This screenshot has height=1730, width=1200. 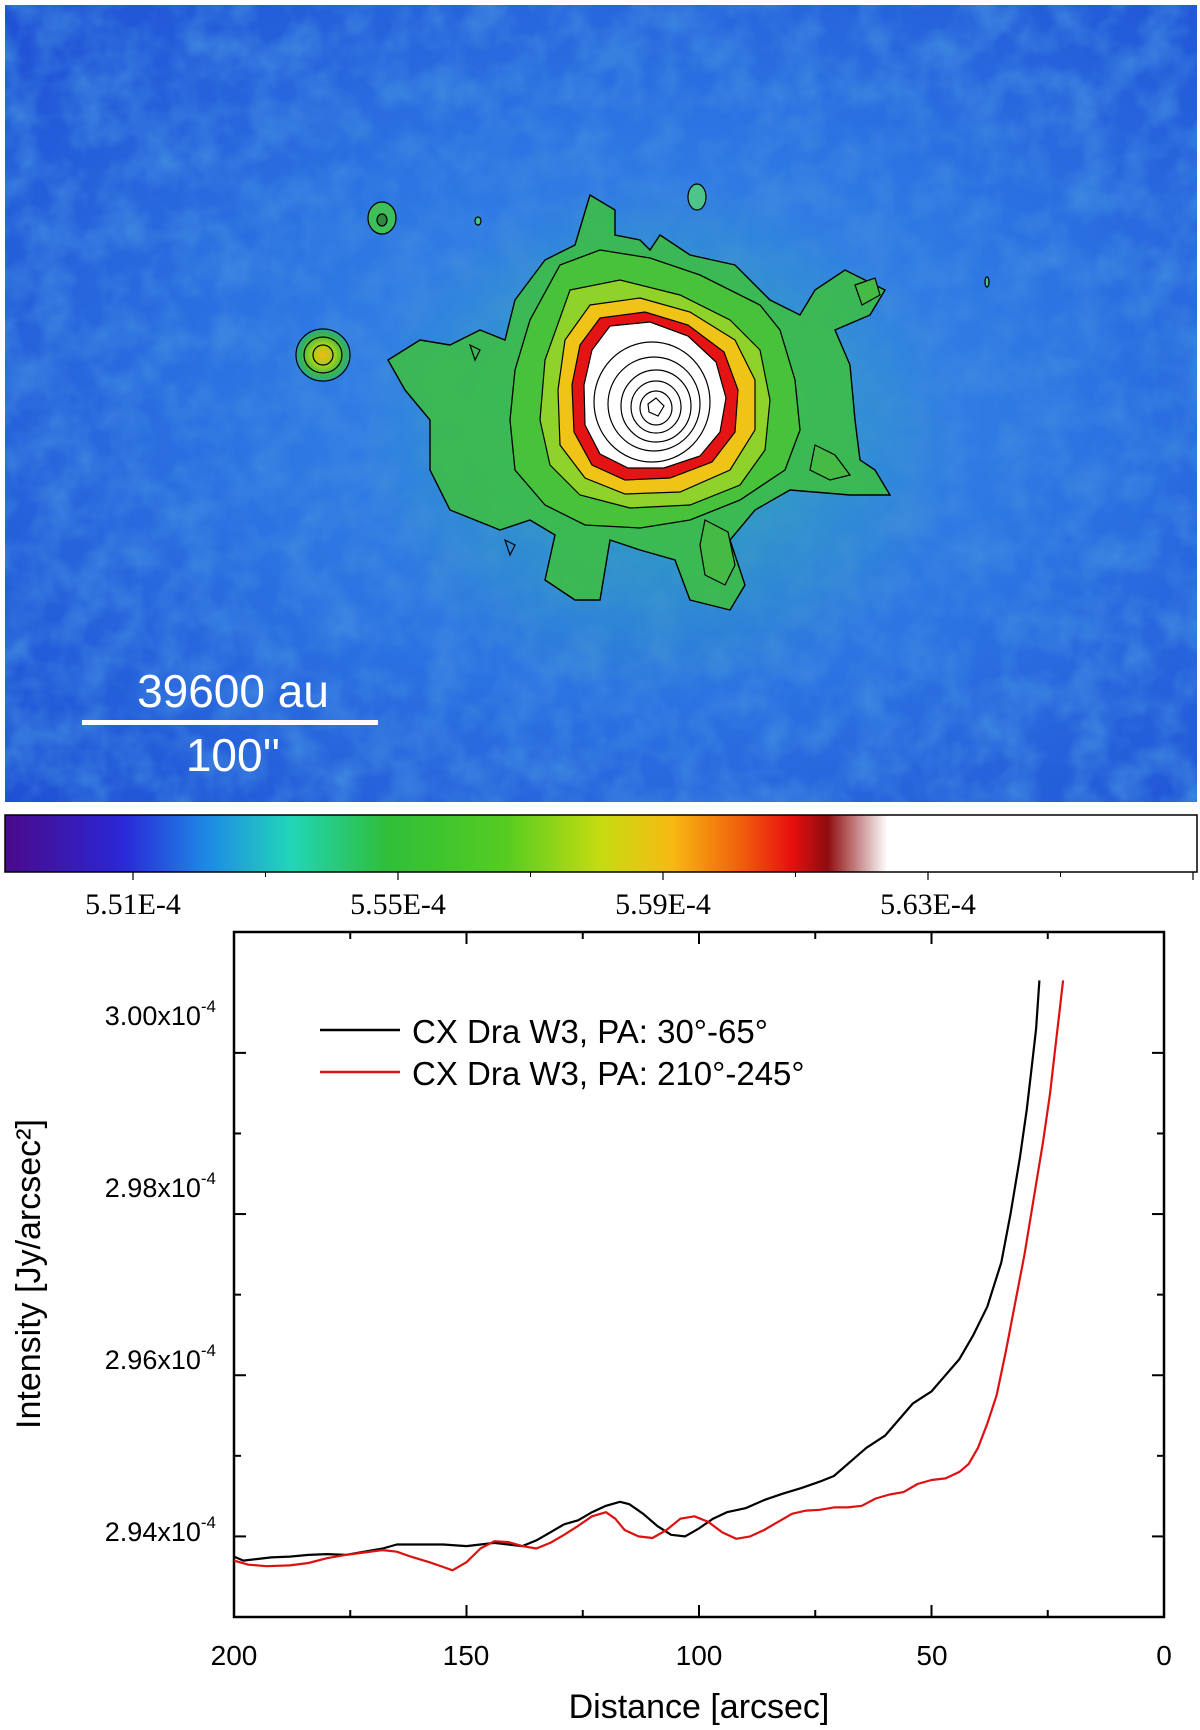 I want to click on scale-bar: 39600 au 100'', so click(x=230, y=723).